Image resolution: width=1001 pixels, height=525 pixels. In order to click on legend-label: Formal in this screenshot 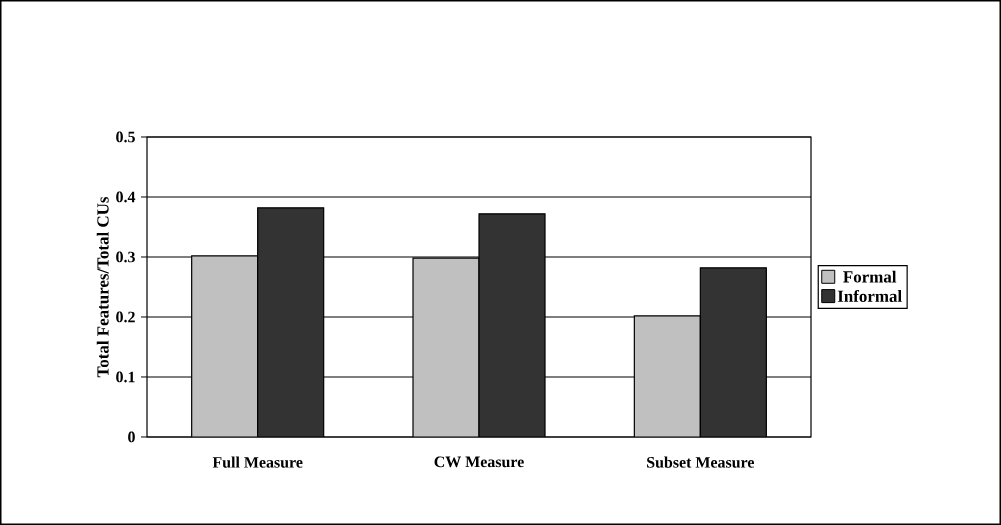, I will do `click(870, 276)`.